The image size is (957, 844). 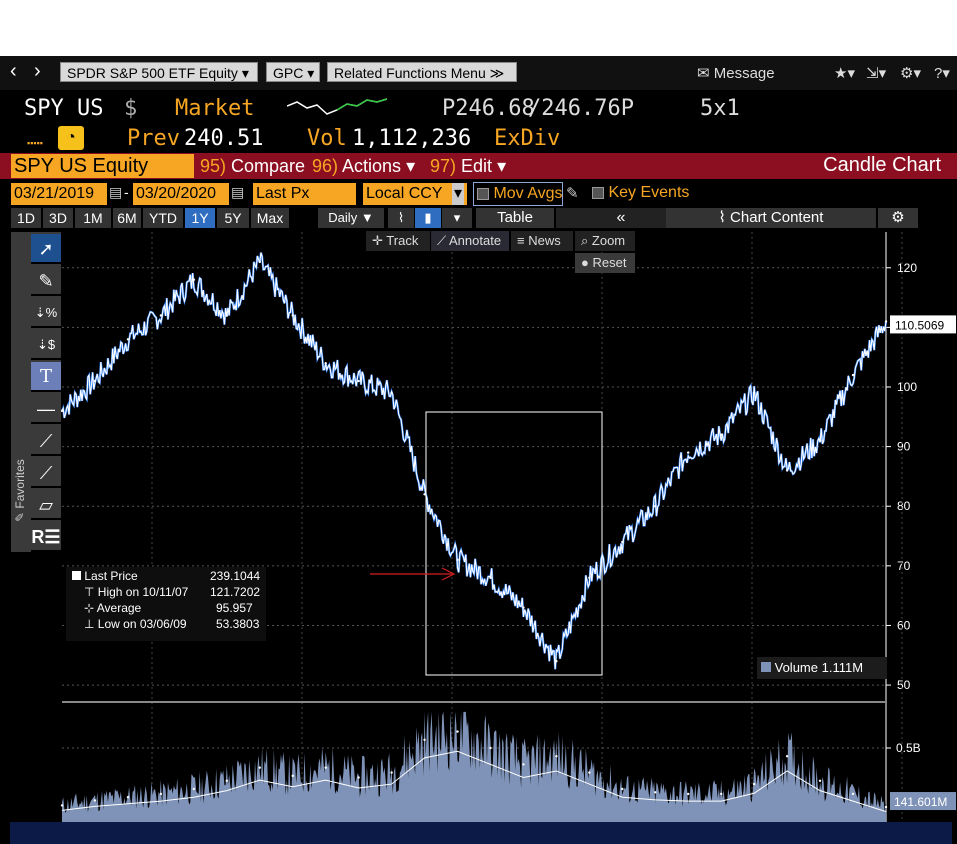 I want to click on bid-ask-size: 5x1, so click(x=720, y=108).